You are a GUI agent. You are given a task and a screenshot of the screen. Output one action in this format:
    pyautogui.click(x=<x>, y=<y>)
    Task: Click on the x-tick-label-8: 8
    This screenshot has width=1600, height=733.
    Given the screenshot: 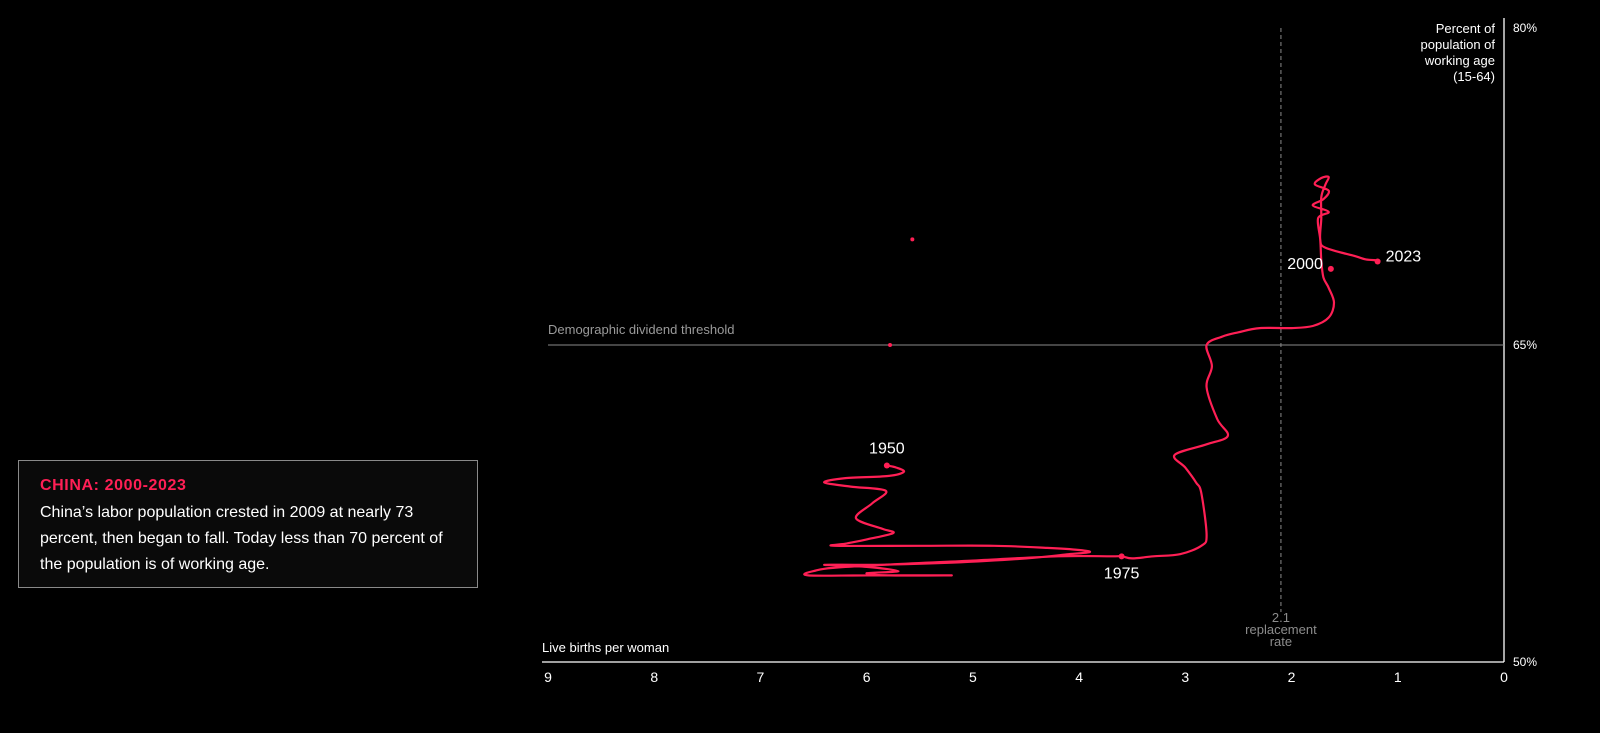 What is the action you would take?
    pyautogui.click(x=654, y=677)
    